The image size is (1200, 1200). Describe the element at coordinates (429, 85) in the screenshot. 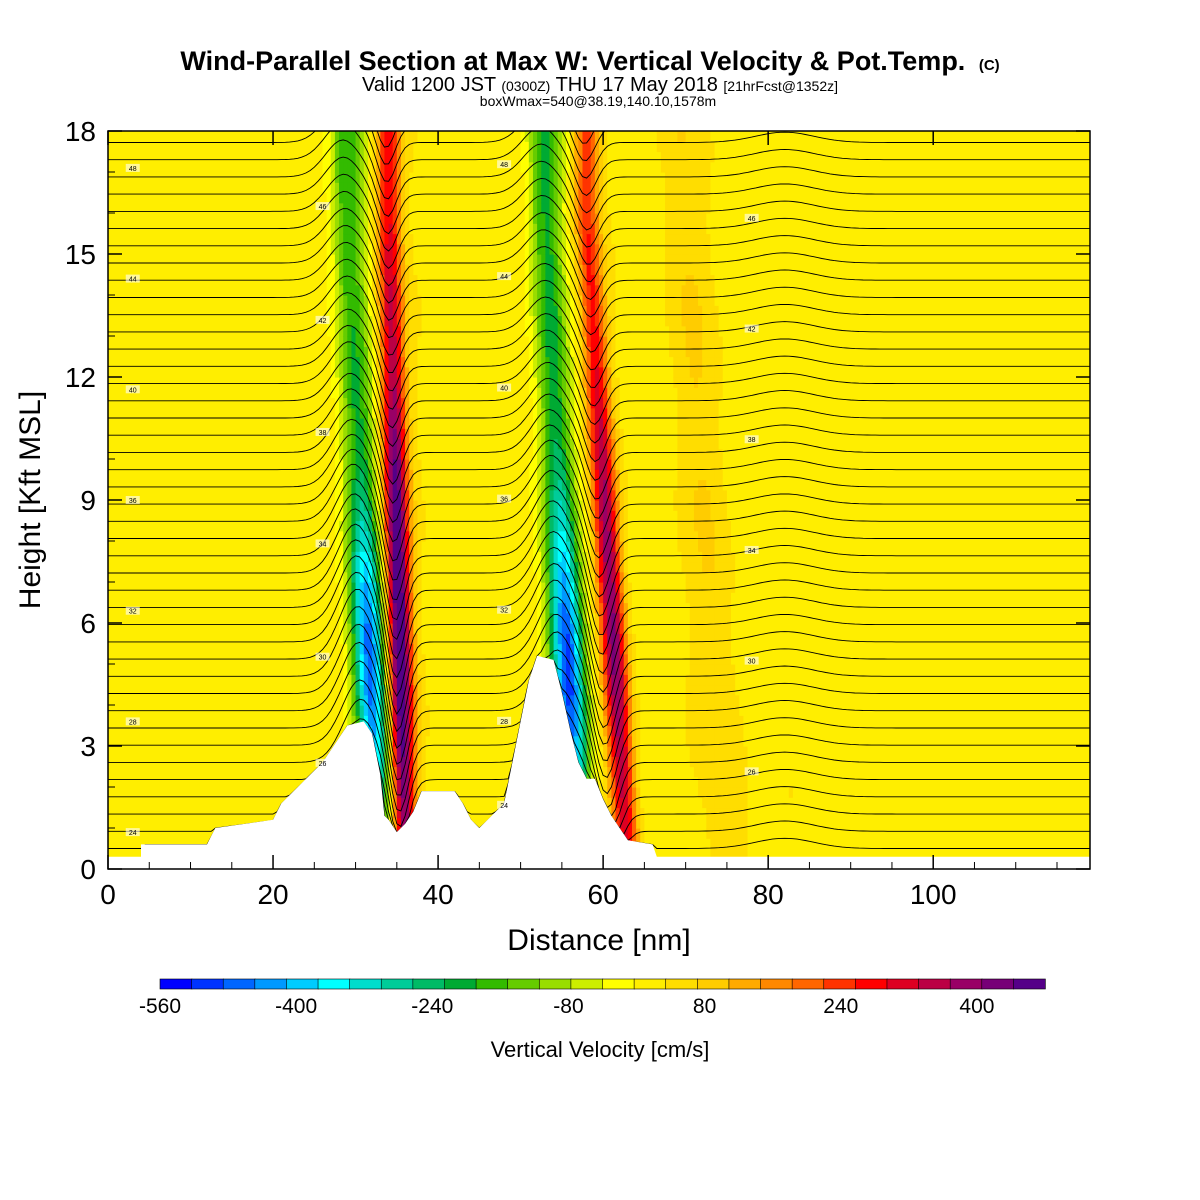

I see `subtitle-valid: Valid 1200 JST` at that location.